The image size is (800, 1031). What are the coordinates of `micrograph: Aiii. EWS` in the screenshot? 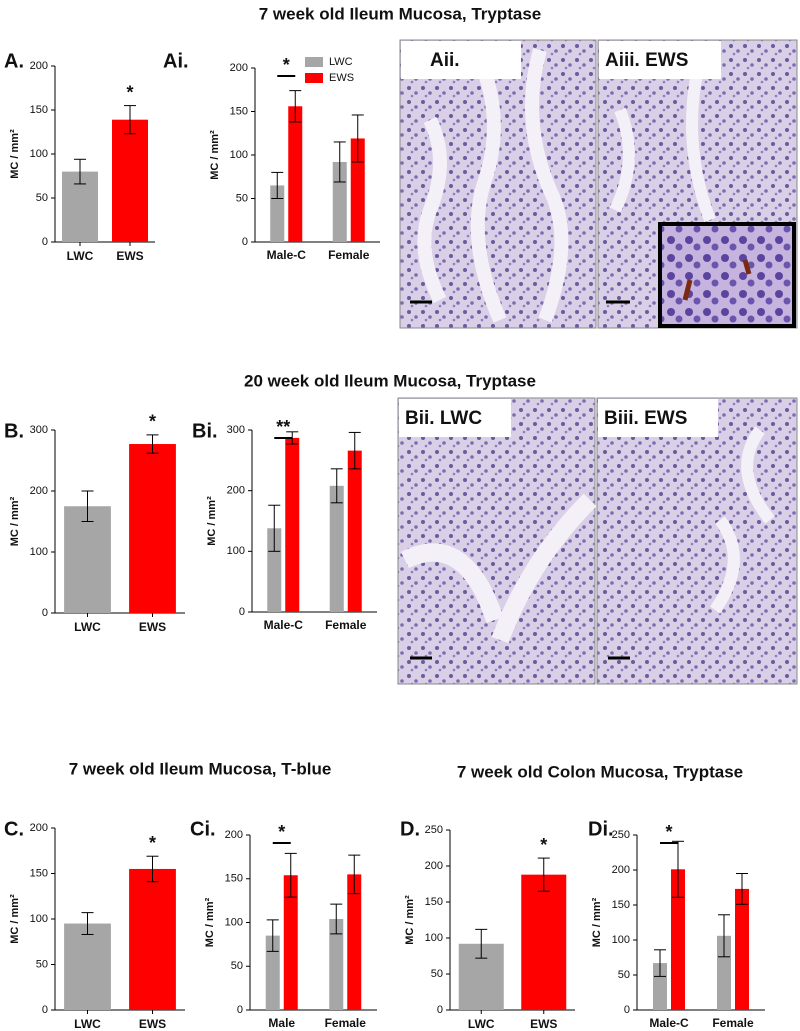 It's located at (697, 184).